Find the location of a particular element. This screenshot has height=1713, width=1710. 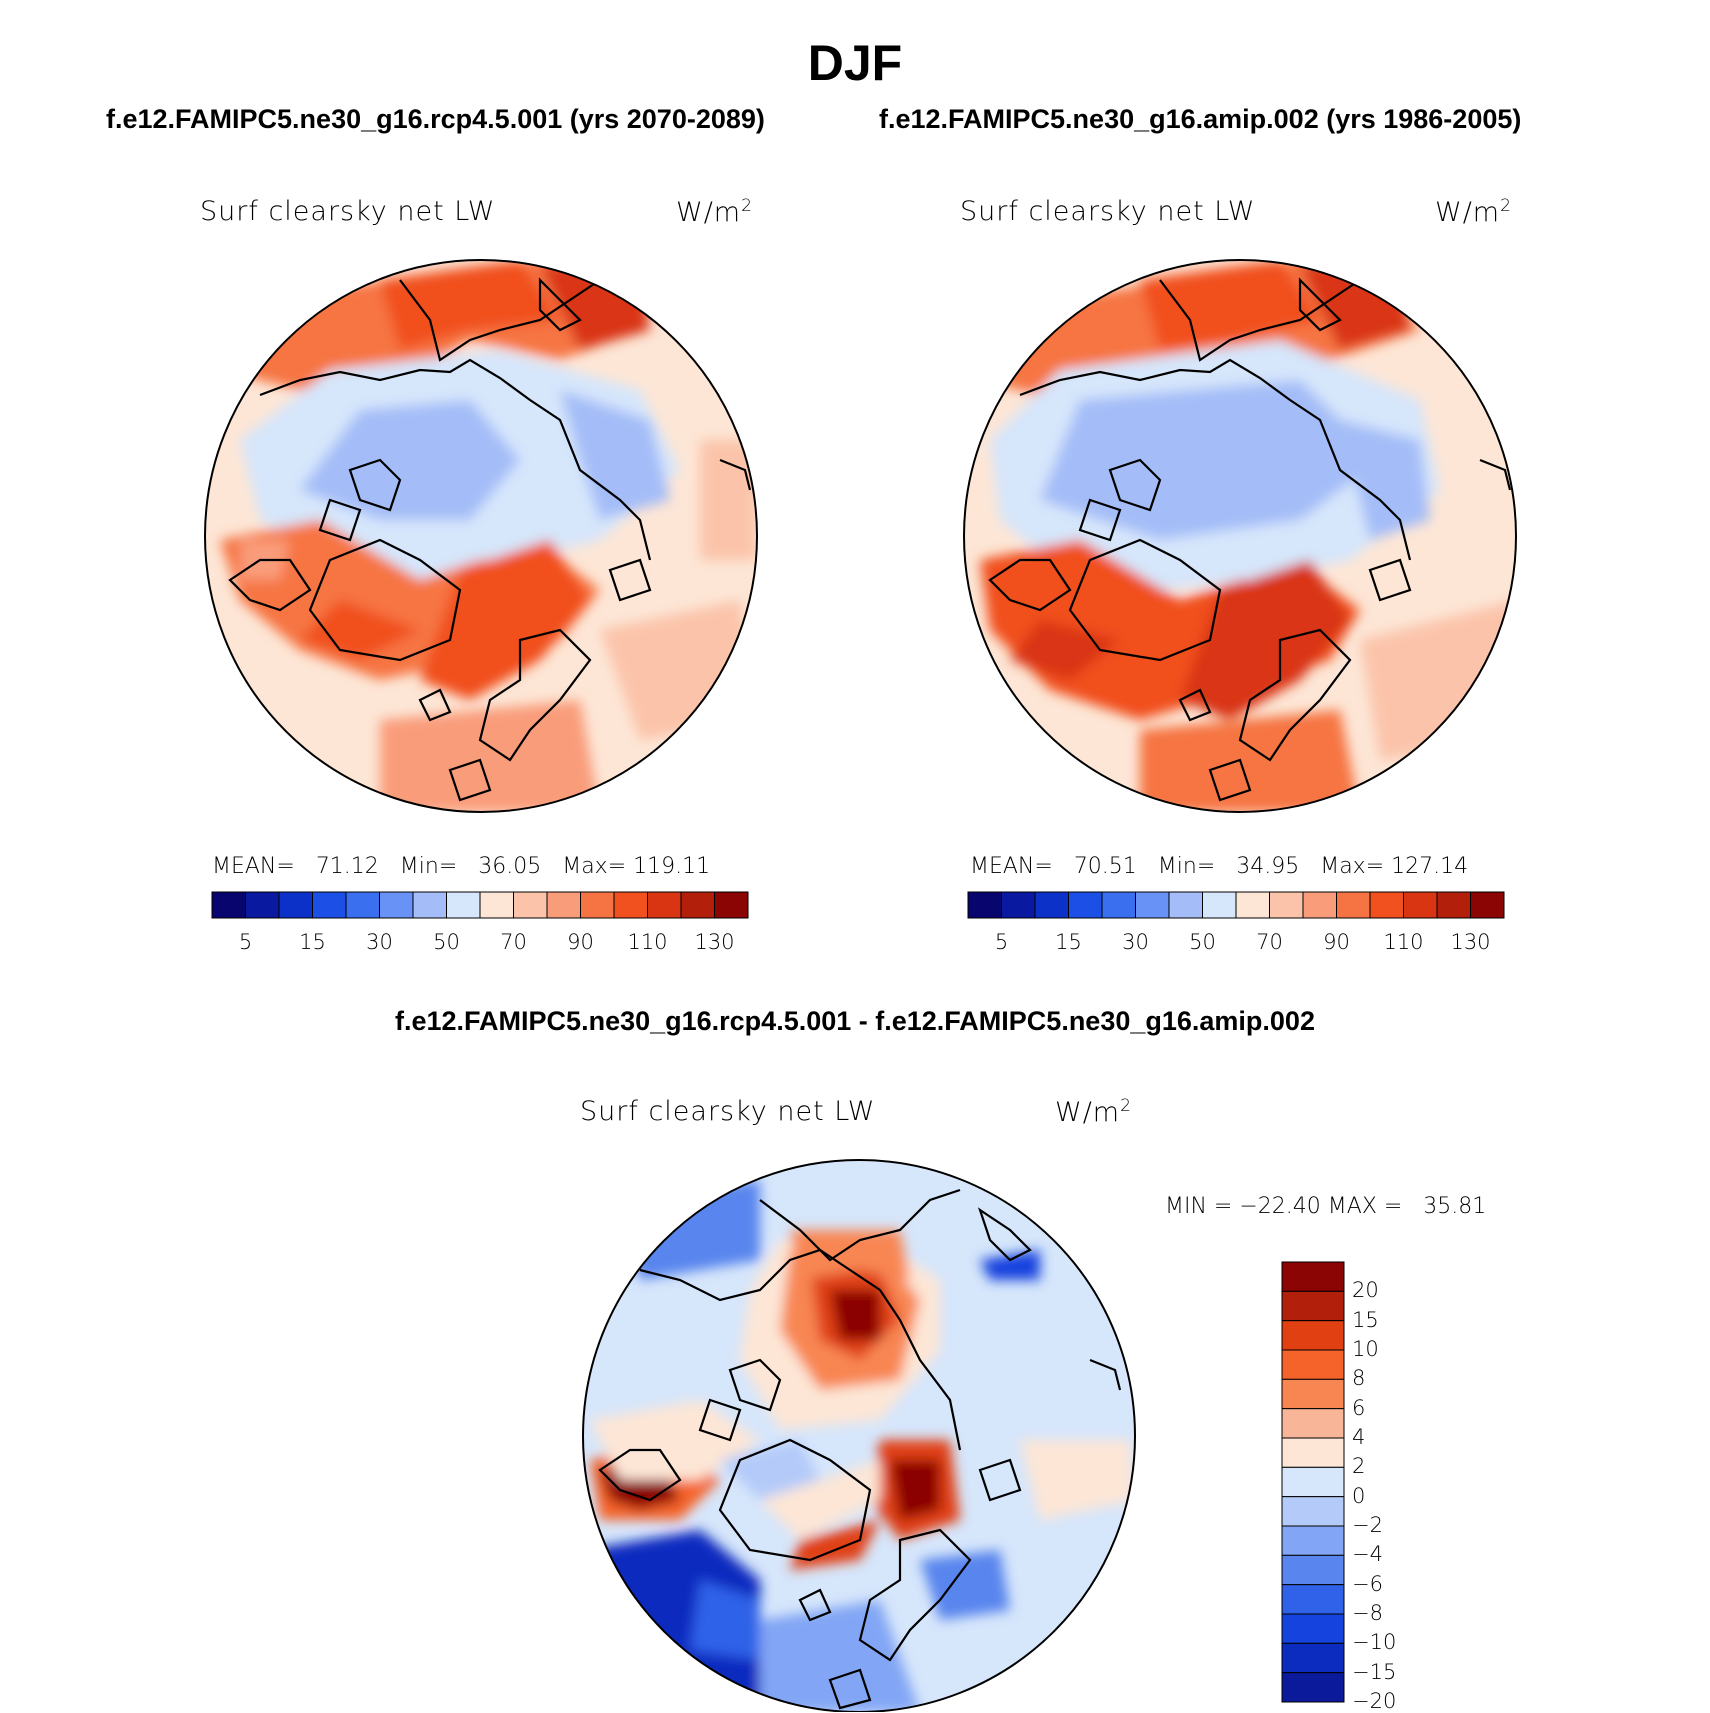

panel1-colorbar is located at coordinates (480, 905).